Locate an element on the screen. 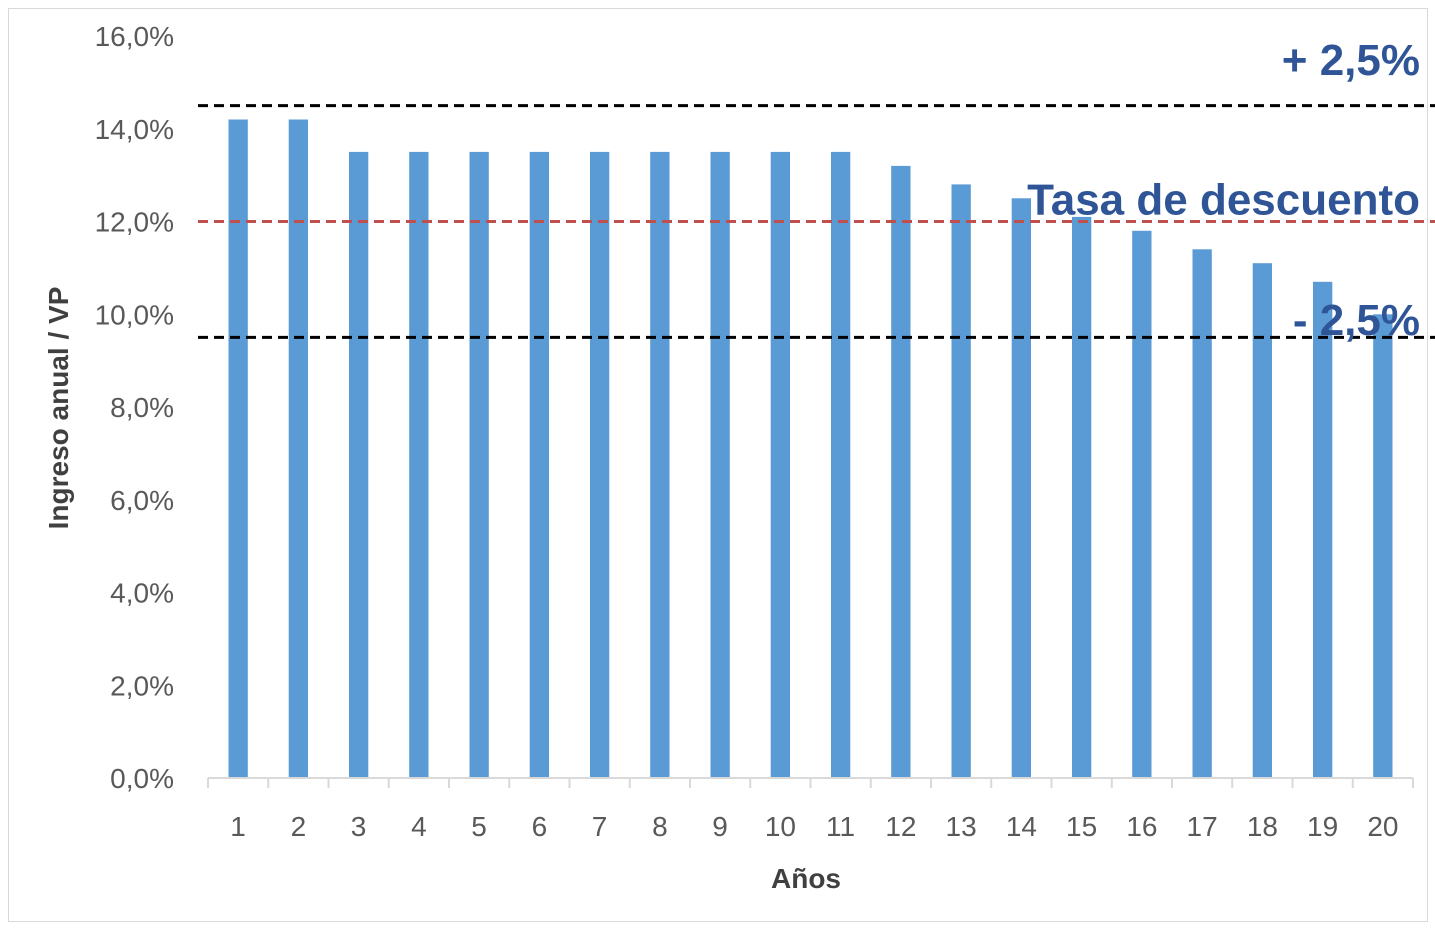 The image size is (1435, 929). x-tick-label: 16 is located at coordinates (1141, 826).